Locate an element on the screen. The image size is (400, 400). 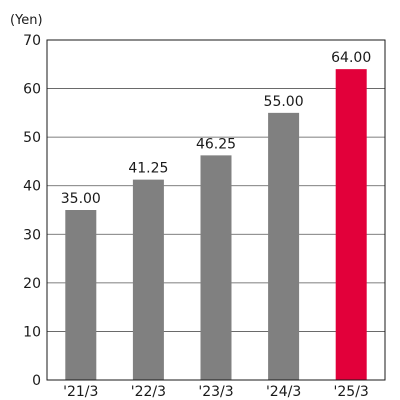
y-tick-label: 40 is located at coordinates (32, 187).